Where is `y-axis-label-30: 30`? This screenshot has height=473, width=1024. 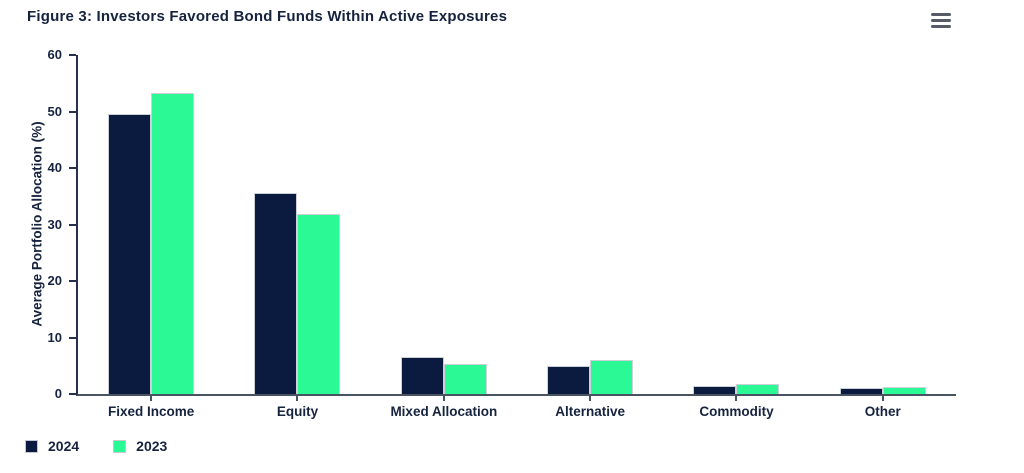 y-axis-label-30: 30 is located at coordinates (54, 224).